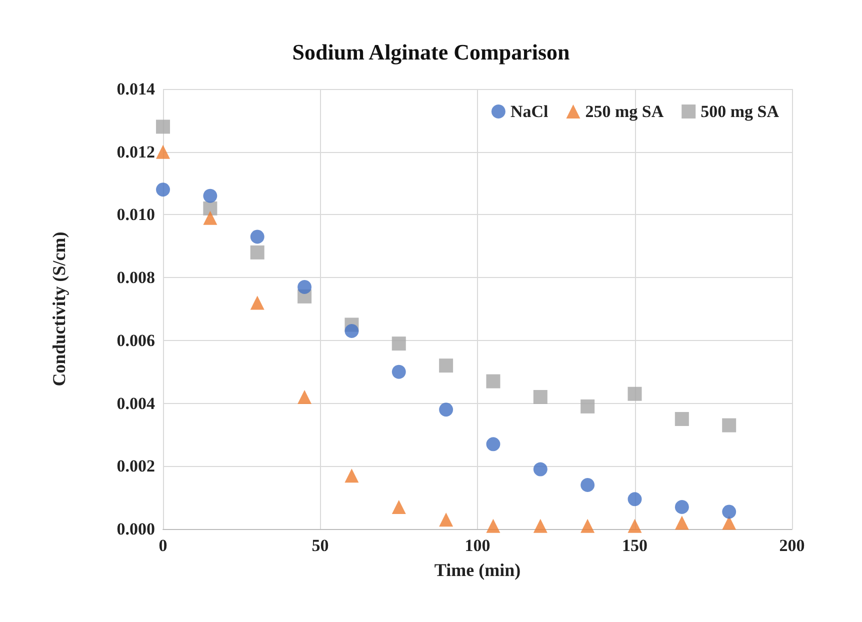  Describe the element at coordinates (136, 89) in the screenshot. I see `y-tick-label: 0.014` at that location.